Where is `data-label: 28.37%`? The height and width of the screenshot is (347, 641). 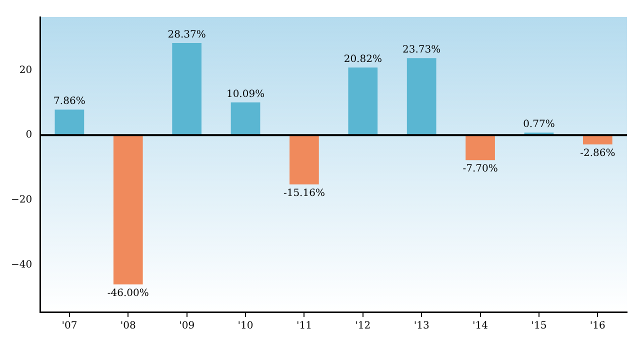 data-label: 28.37% is located at coordinates (187, 35).